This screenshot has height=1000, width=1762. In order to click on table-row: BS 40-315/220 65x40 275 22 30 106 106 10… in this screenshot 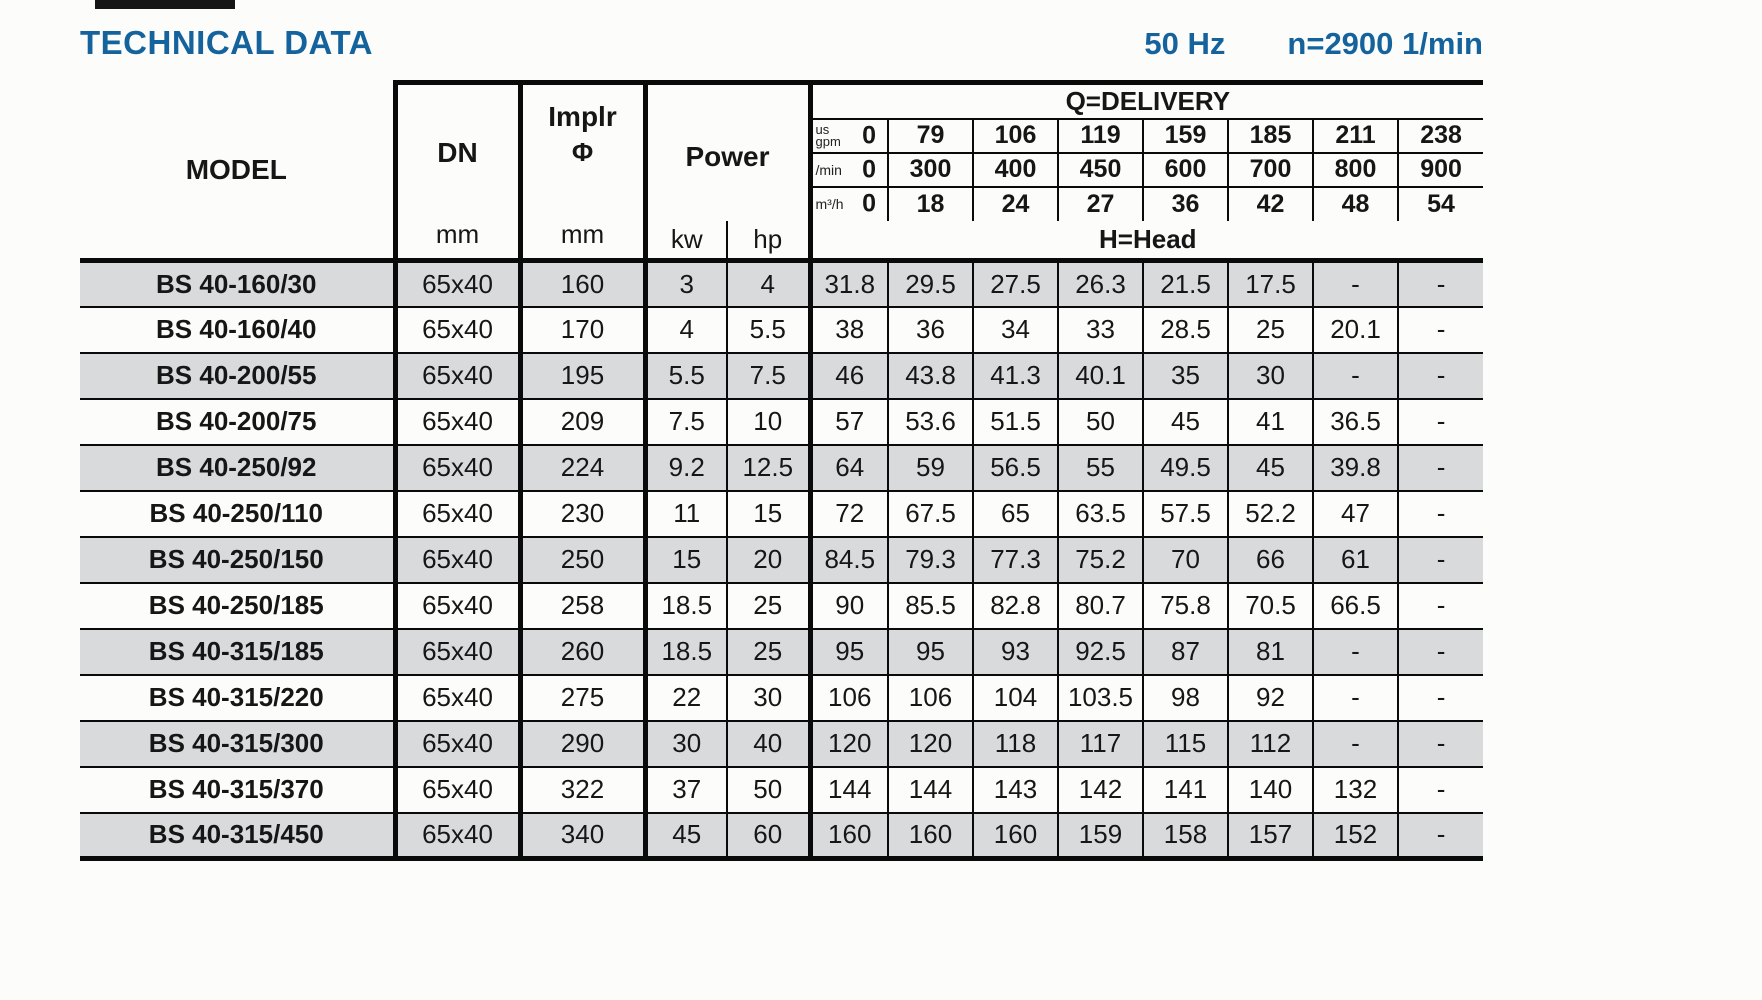, I will do `click(782, 698)`.